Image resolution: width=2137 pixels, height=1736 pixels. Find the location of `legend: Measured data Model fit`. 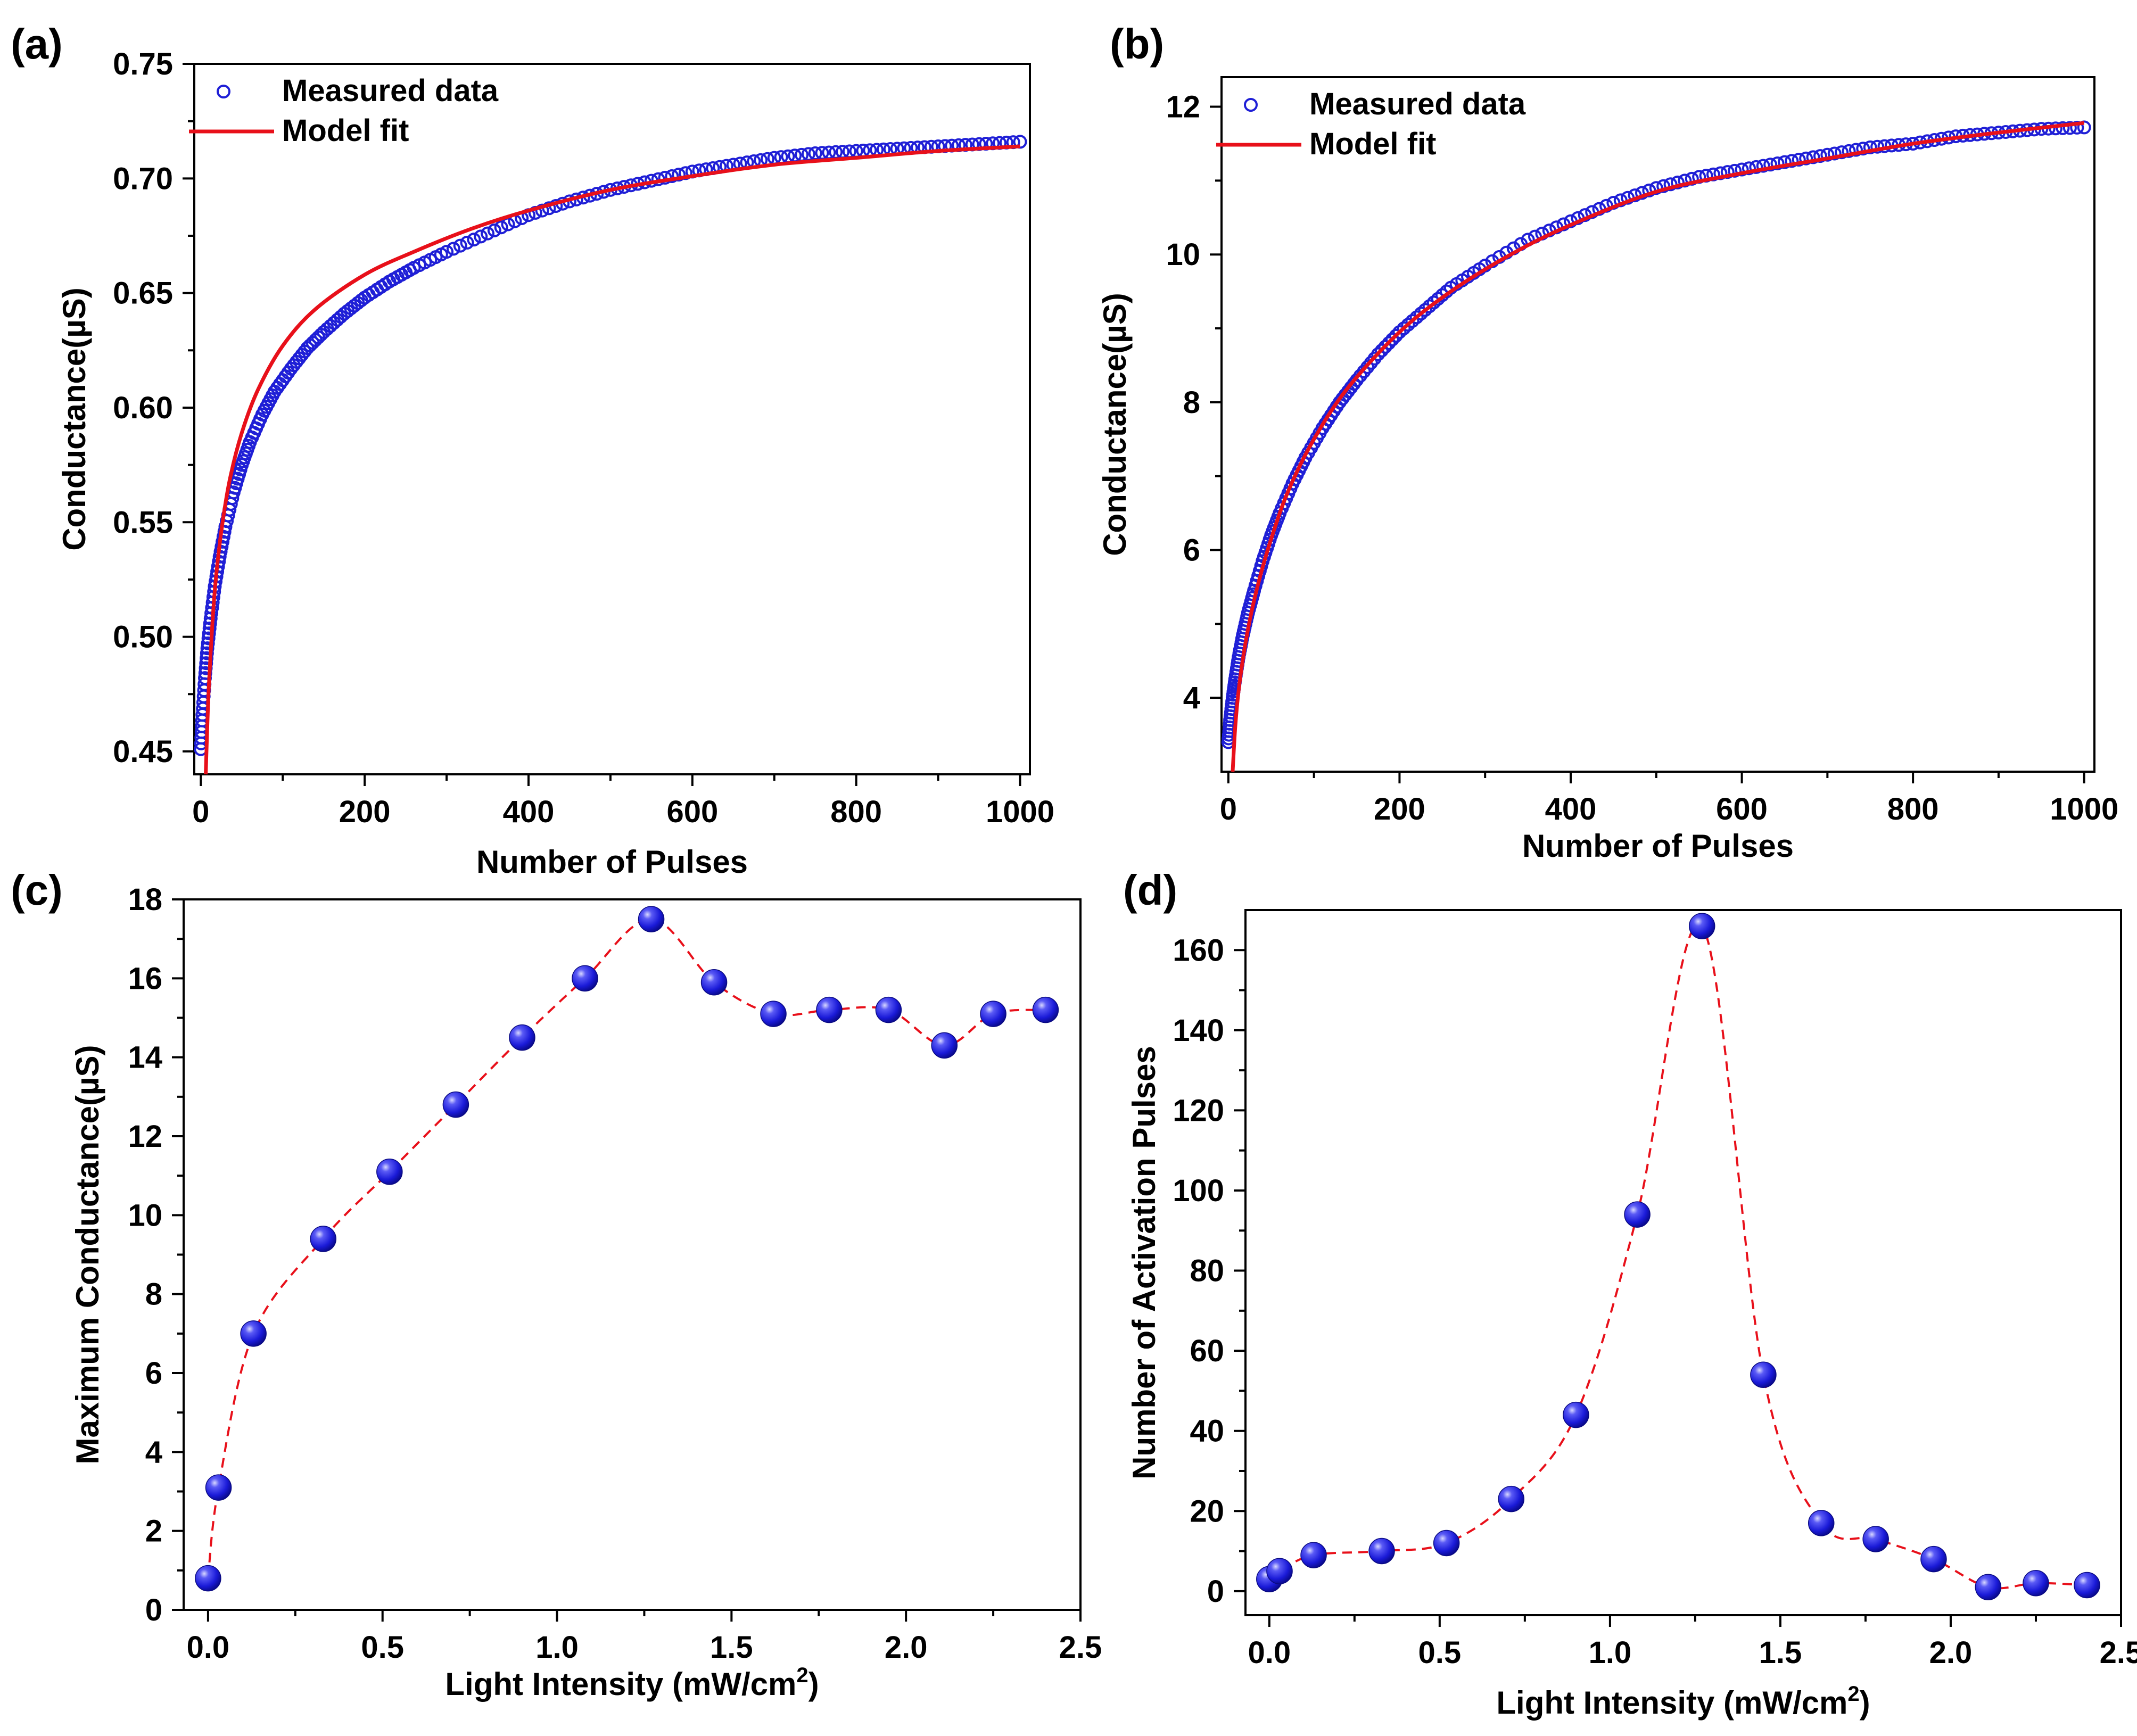

legend: Measured data Model fit is located at coordinates (1371, 124).